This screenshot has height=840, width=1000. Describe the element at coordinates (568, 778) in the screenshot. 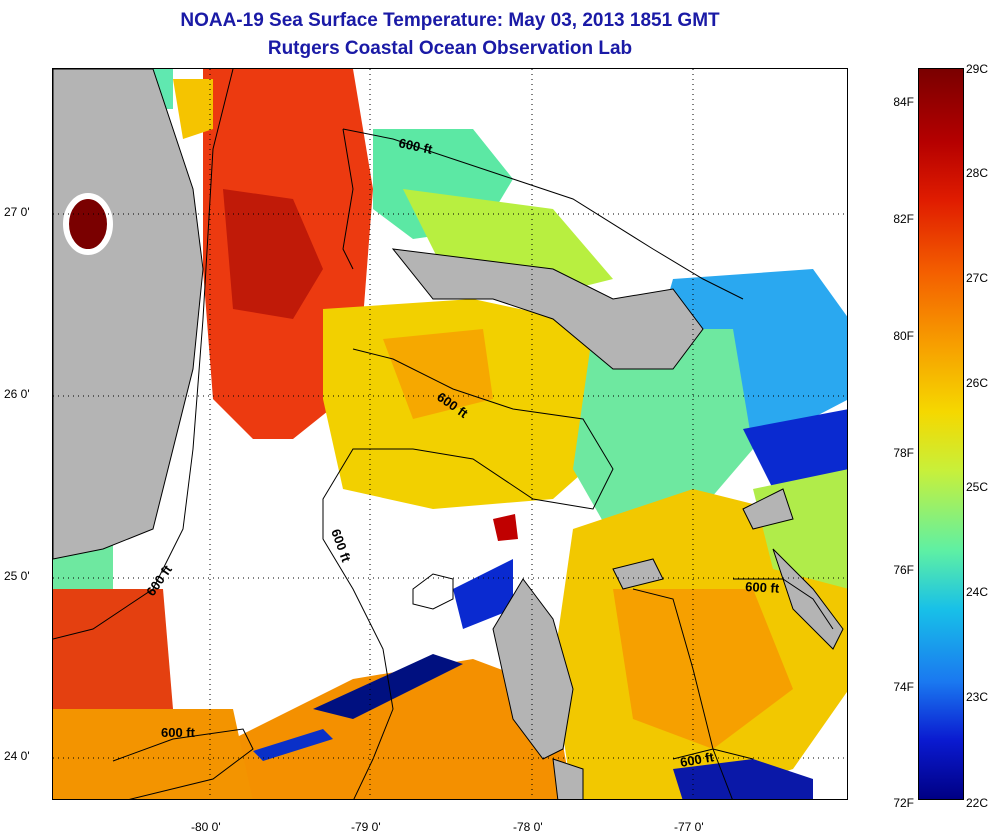

I see `land-andros-south` at that location.